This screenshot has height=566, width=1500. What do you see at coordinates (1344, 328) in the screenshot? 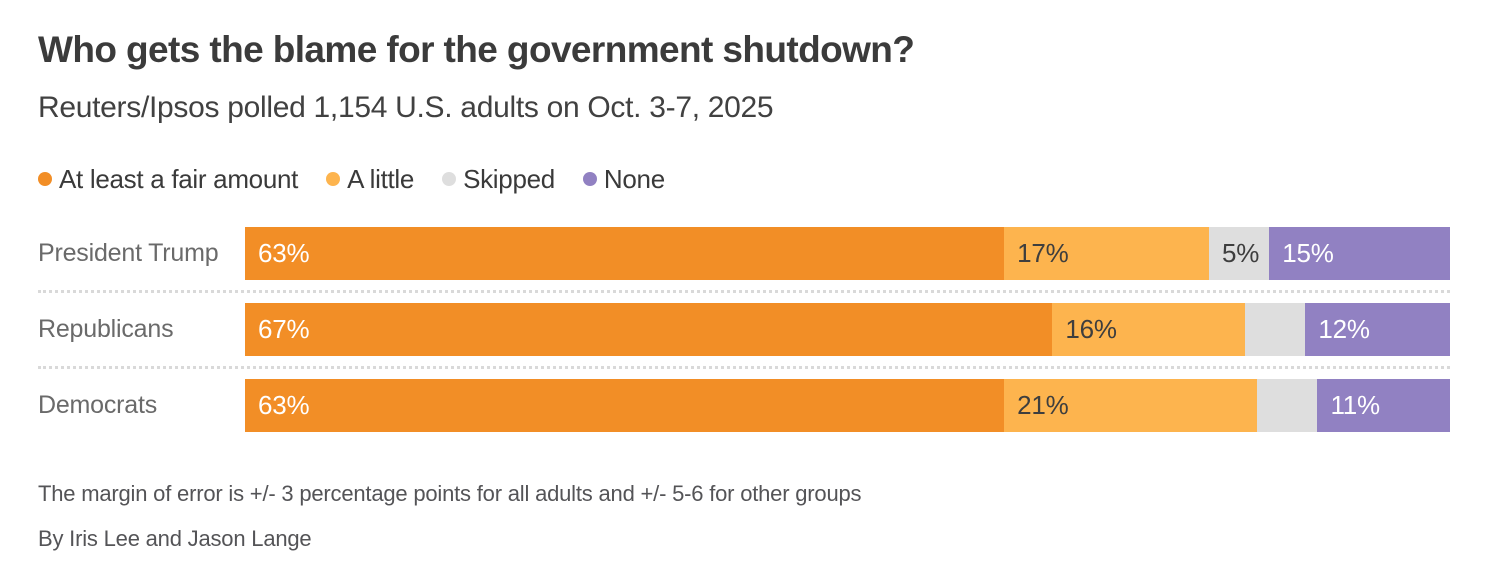
I see `segment-value-label: 12%` at bounding box center [1344, 328].